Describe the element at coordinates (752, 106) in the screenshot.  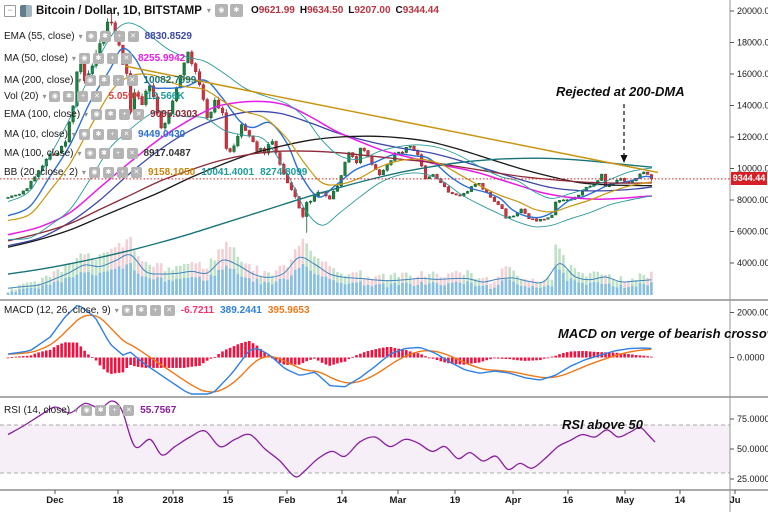
I see `svg-text: 14000.00` at that location.